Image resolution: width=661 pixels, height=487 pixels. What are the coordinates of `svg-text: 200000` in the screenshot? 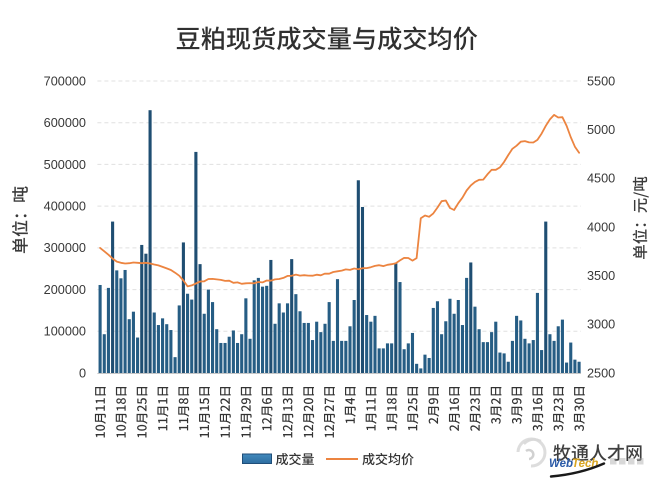 It's located at (65, 290).